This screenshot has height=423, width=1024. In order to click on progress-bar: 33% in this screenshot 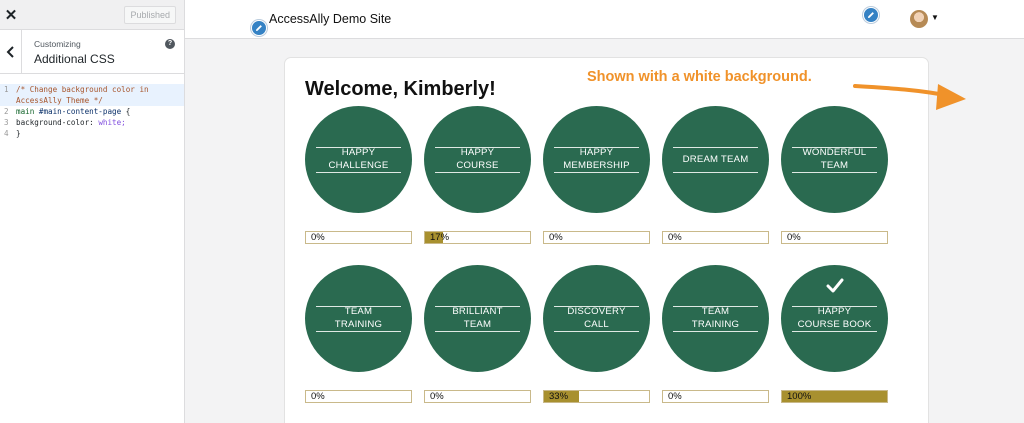, I will do `click(596, 396)`.